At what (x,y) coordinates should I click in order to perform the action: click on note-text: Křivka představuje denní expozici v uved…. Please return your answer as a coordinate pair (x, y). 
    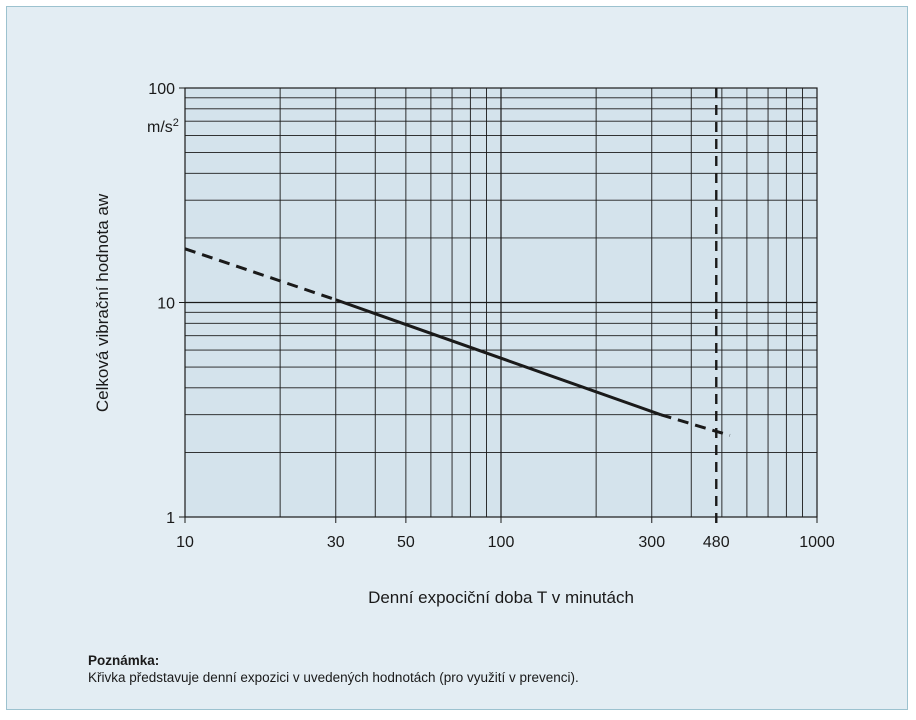
    Looking at the image, I should click on (333, 677).